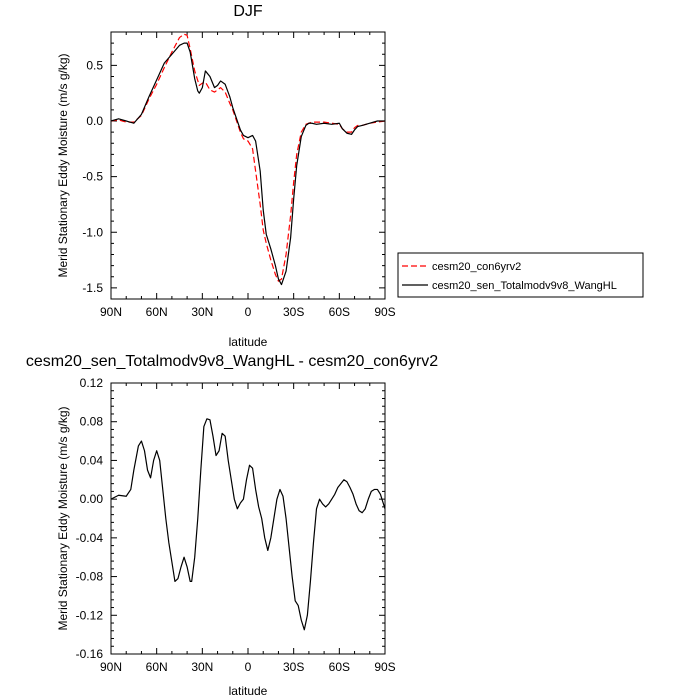 This screenshot has width=700, height=700. Describe the element at coordinates (248, 11) in the screenshot. I see `chart-title: DJF` at that location.